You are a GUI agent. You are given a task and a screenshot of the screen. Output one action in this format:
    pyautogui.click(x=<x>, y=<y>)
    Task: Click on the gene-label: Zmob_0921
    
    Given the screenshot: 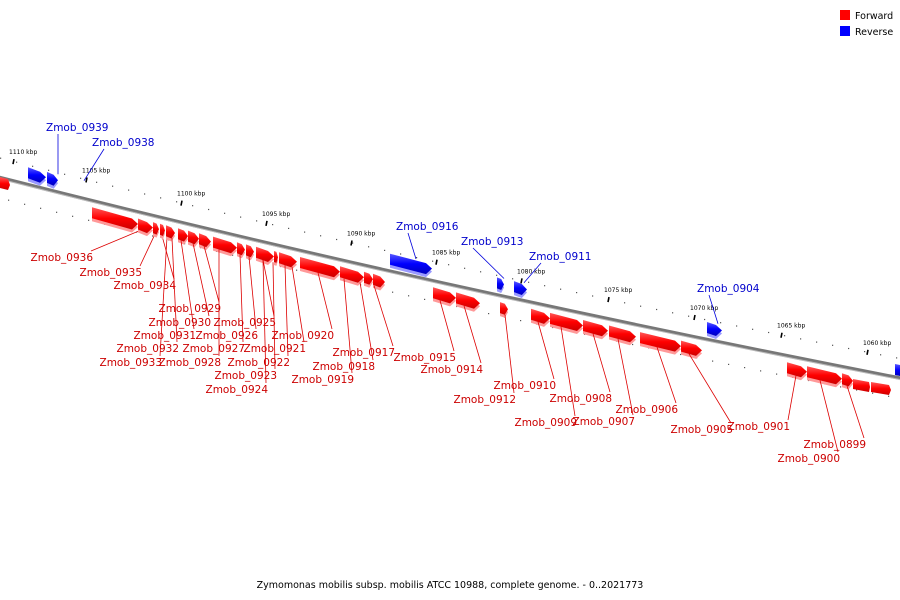 What is the action you would take?
    pyautogui.click(x=275, y=349)
    